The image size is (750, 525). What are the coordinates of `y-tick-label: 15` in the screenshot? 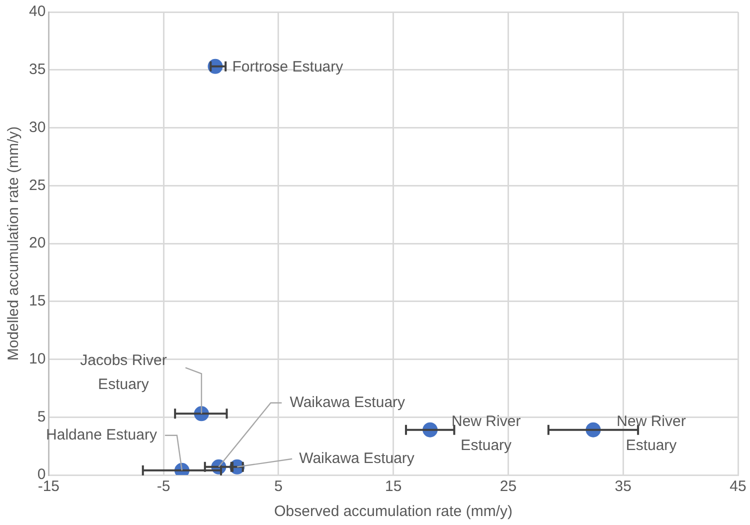 It's located at (37, 301).